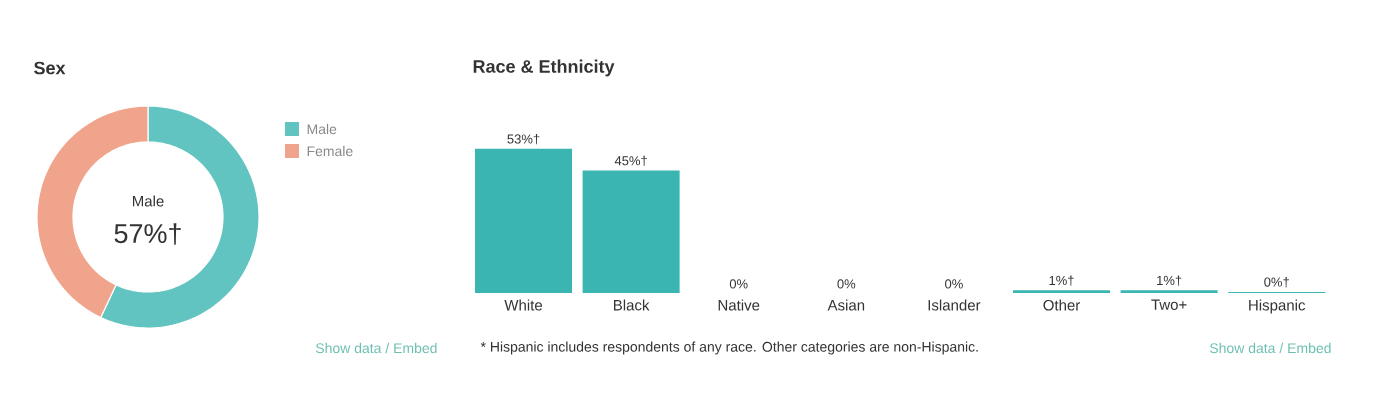  What do you see at coordinates (846, 305) in the screenshot?
I see `x-tick-label: Asian` at bounding box center [846, 305].